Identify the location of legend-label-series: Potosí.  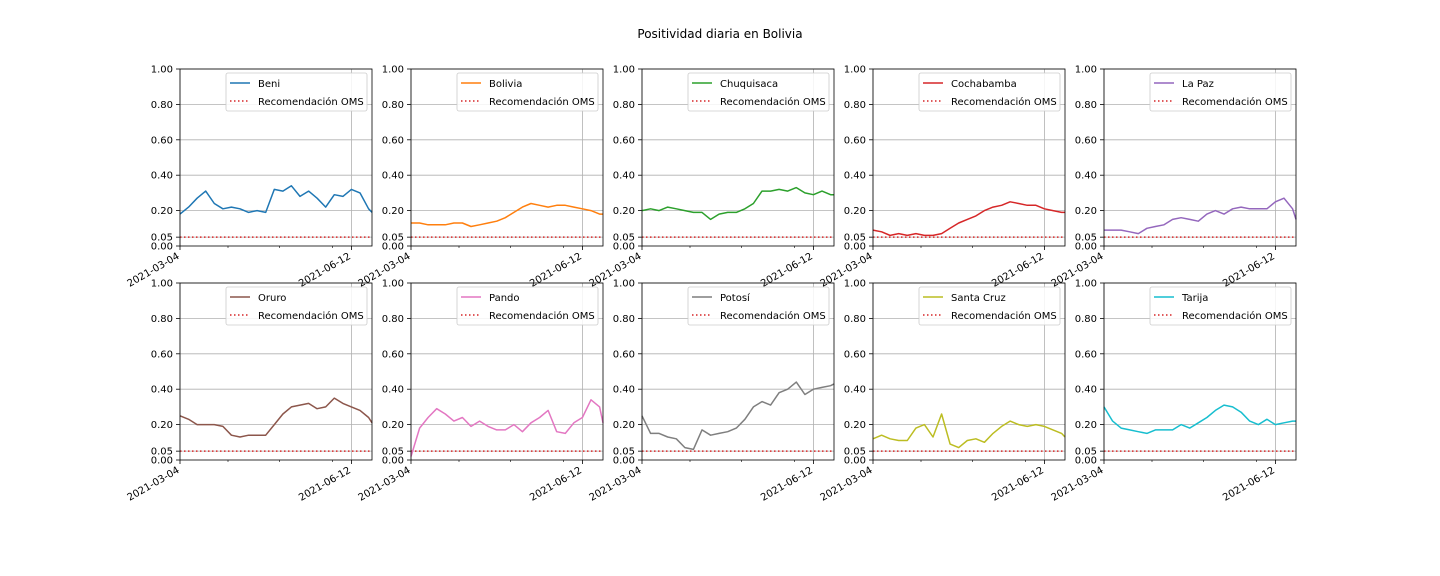
(735, 298).